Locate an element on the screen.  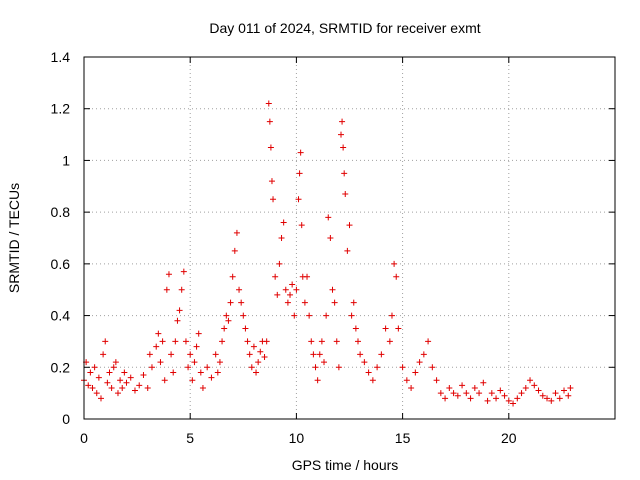
x-tick-label: 10 is located at coordinates (297, 438).